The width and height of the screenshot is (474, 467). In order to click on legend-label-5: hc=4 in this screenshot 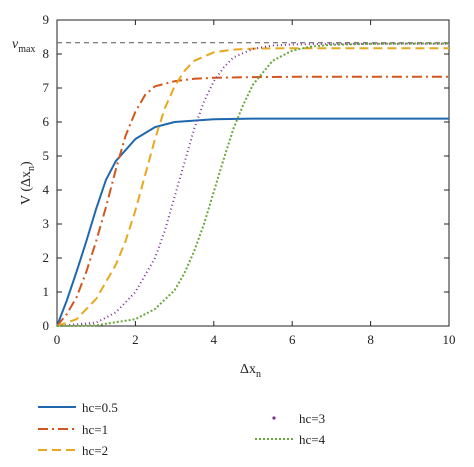, I will do `click(312, 439)`.